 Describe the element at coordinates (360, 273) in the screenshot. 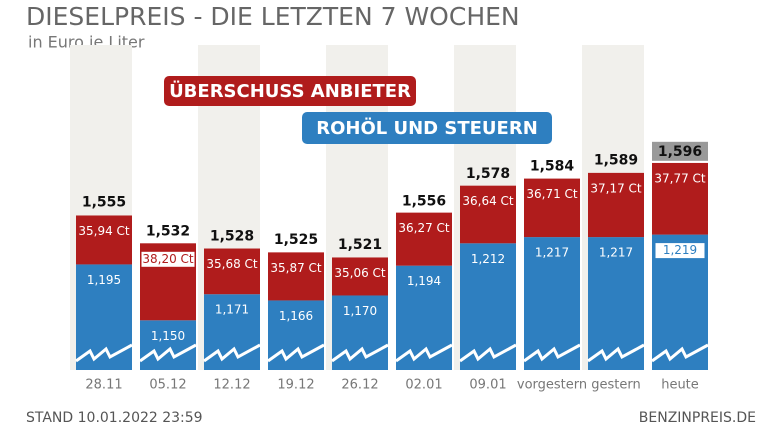

I see `value-label: 35,06 Ct` at that location.